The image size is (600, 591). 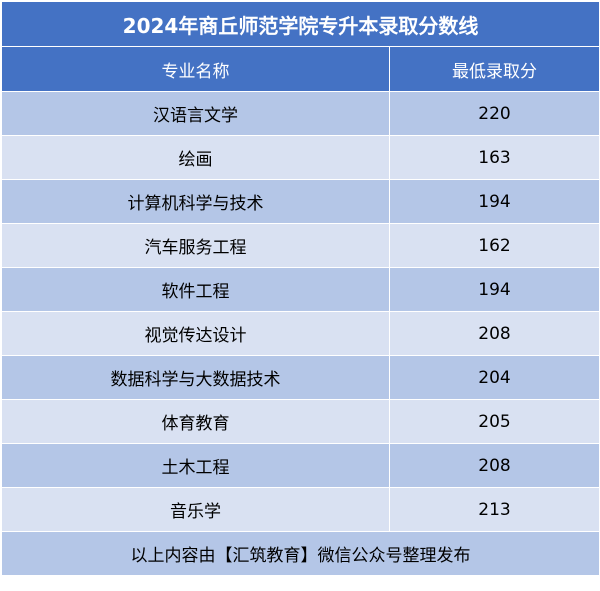 I want to click on table-row: 体育教育 205, so click(x=300, y=421).